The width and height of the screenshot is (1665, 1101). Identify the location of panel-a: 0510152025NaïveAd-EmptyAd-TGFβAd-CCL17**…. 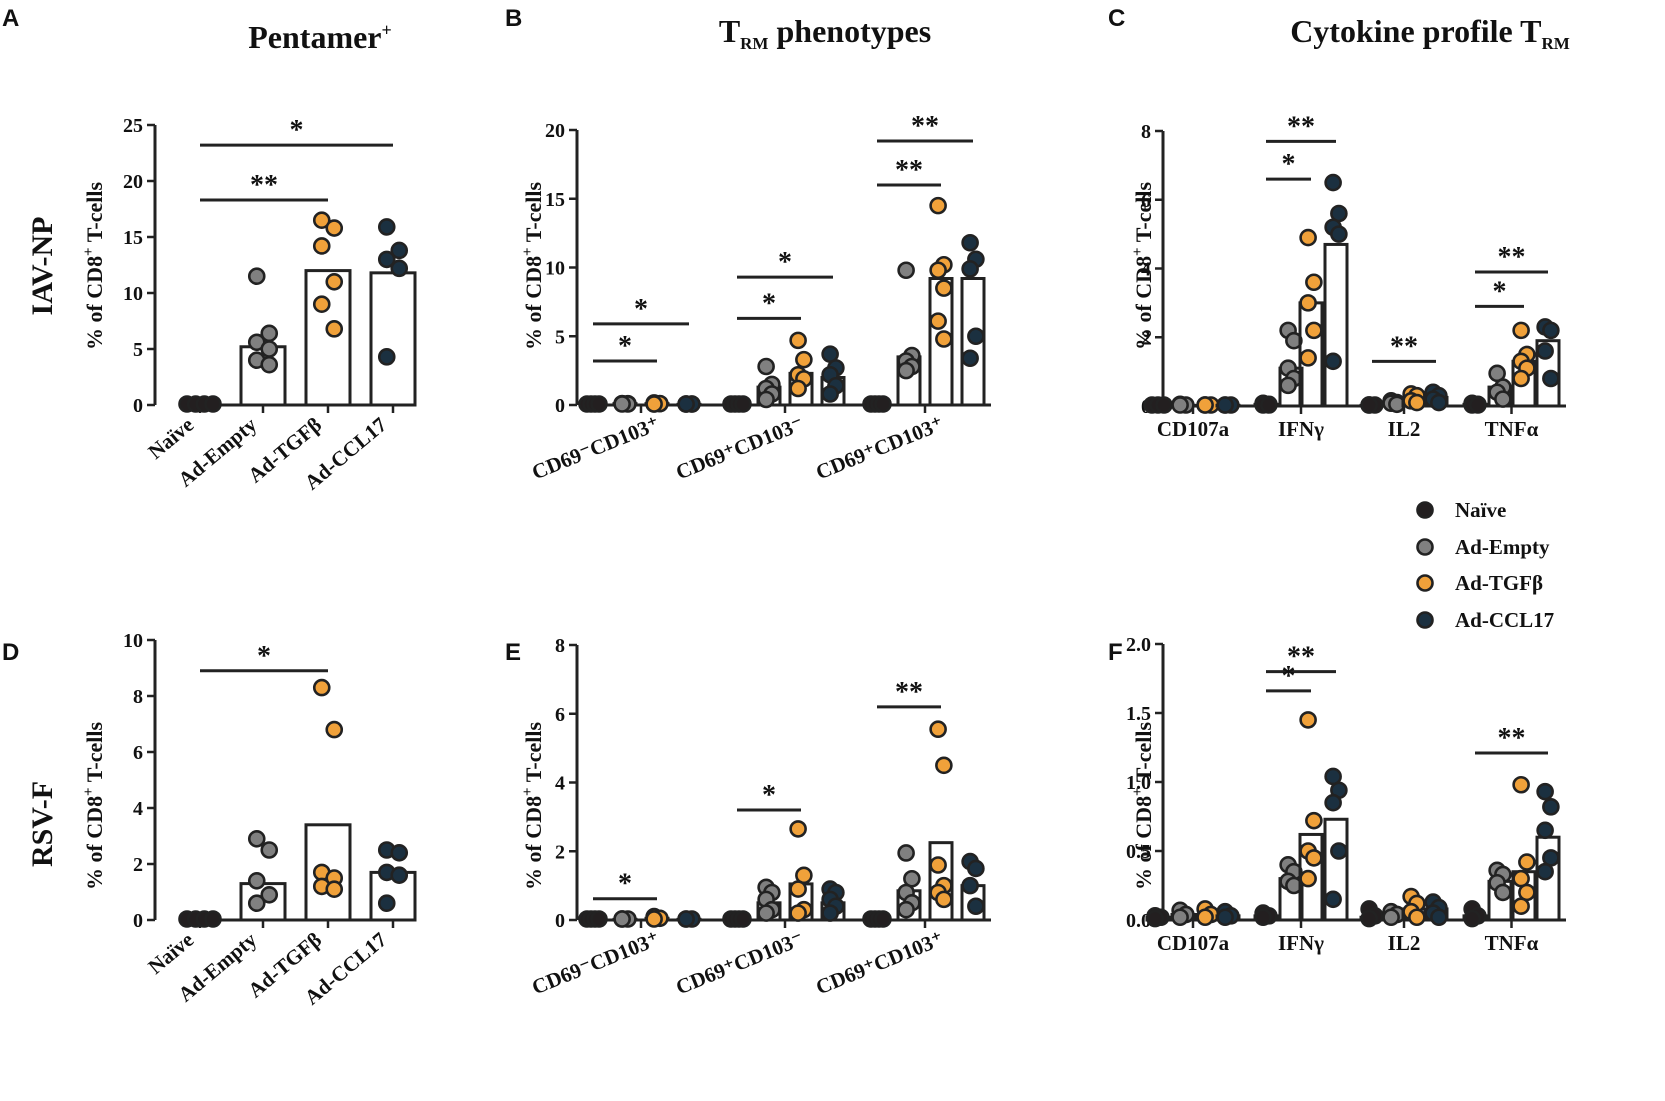
(270, 305).